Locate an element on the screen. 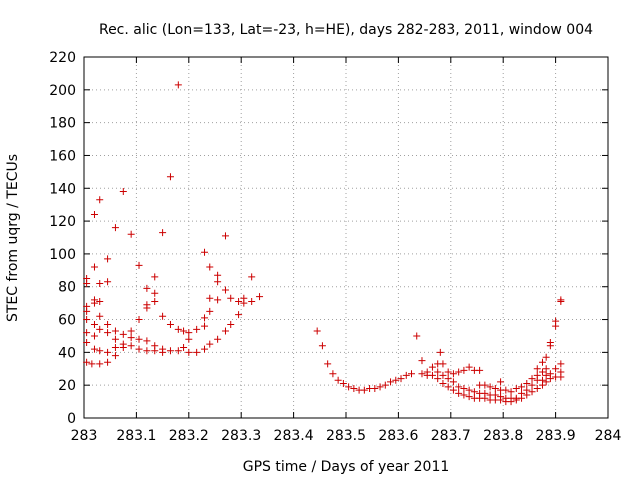 Image resolution: width=640 pixels, height=480 pixels. x-tick-label: 284 is located at coordinates (608, 436).